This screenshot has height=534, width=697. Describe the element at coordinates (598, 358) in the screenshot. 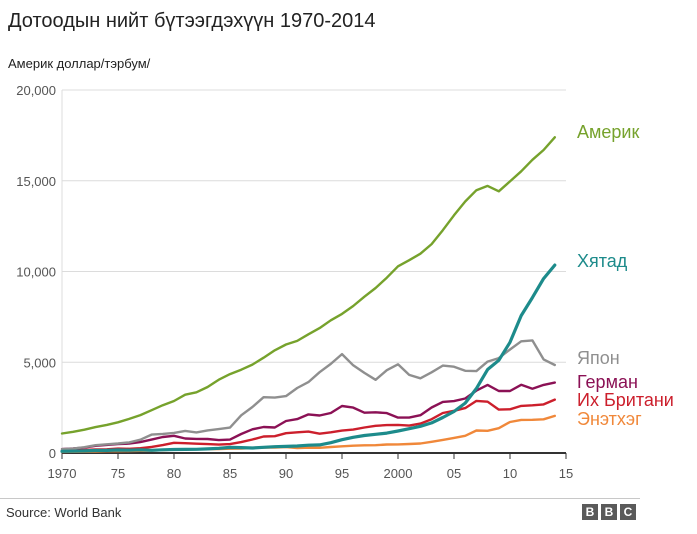

I see `series-label: Япон` at that location.